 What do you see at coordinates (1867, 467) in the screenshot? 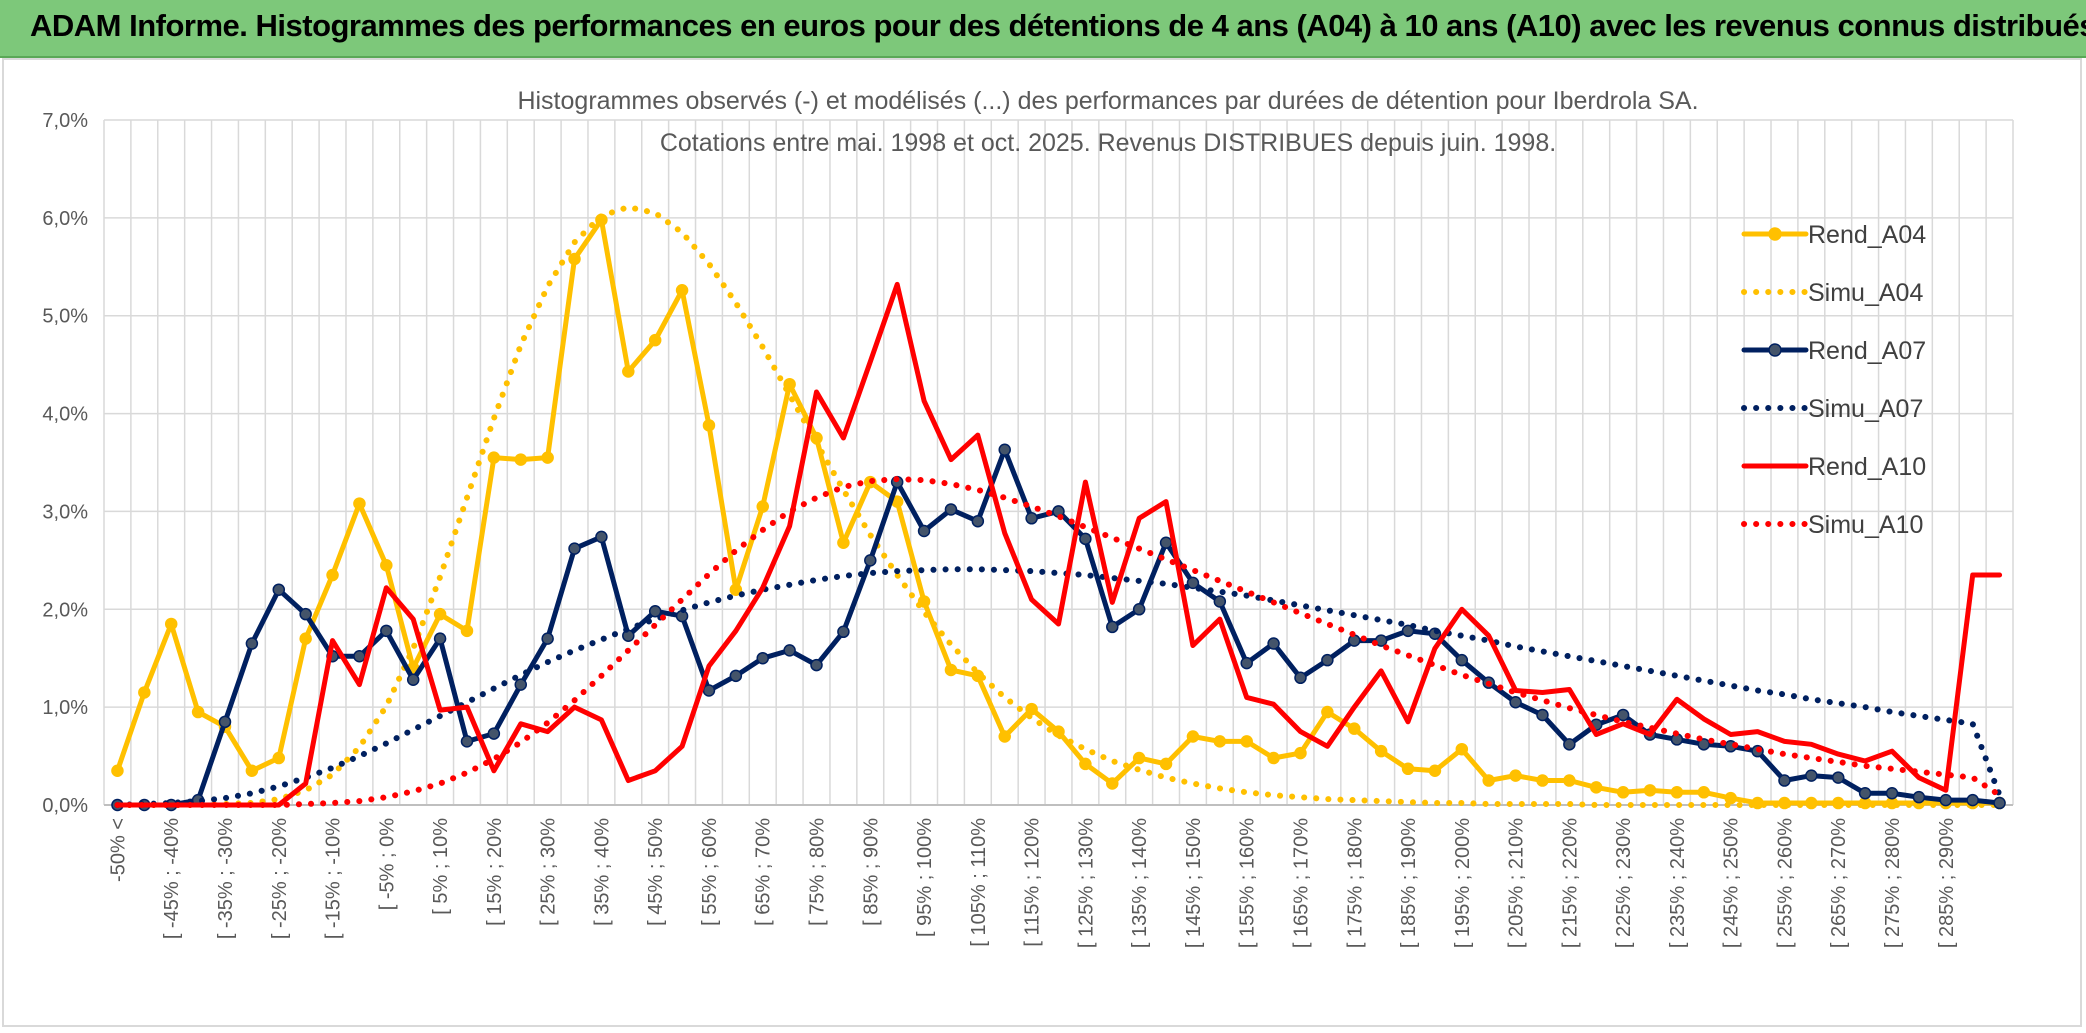
I see `legend-label-rend-a10: Rend_A10` at bounding box center [1867, 467].